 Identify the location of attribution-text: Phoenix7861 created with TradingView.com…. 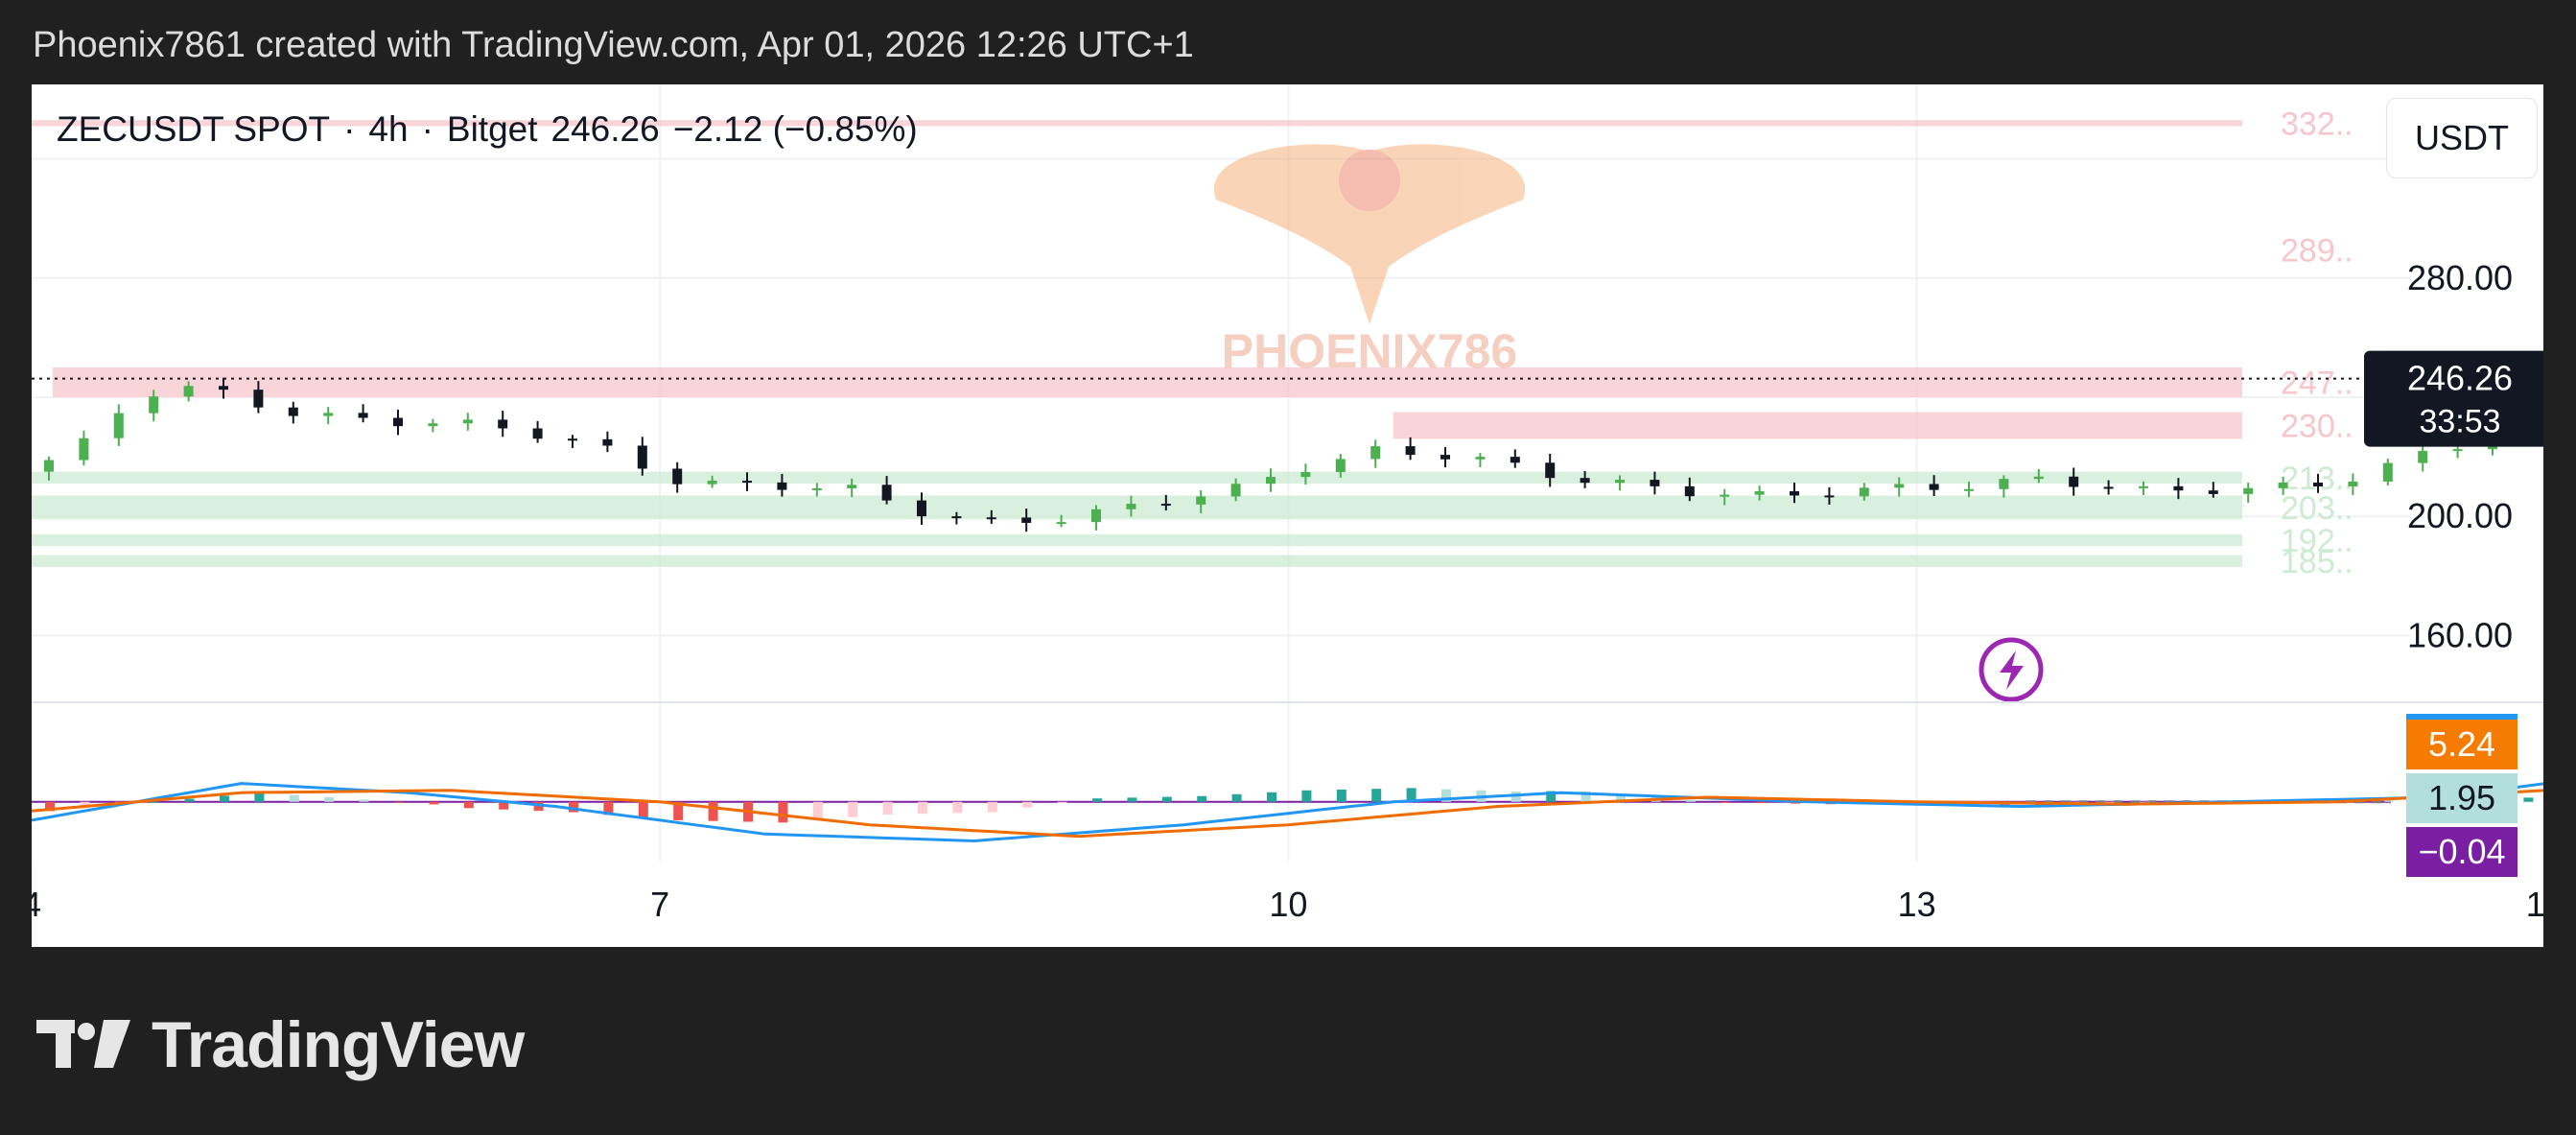
(613, 45).